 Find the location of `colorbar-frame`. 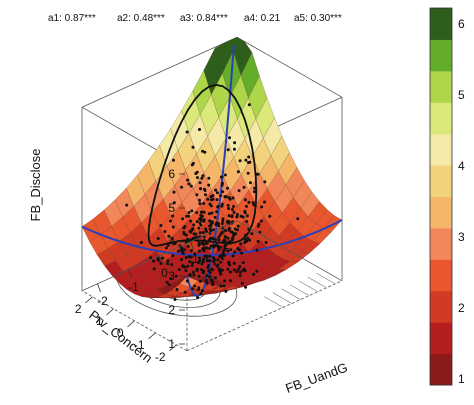

colorbar-frame is located at coordinates (441, 196).